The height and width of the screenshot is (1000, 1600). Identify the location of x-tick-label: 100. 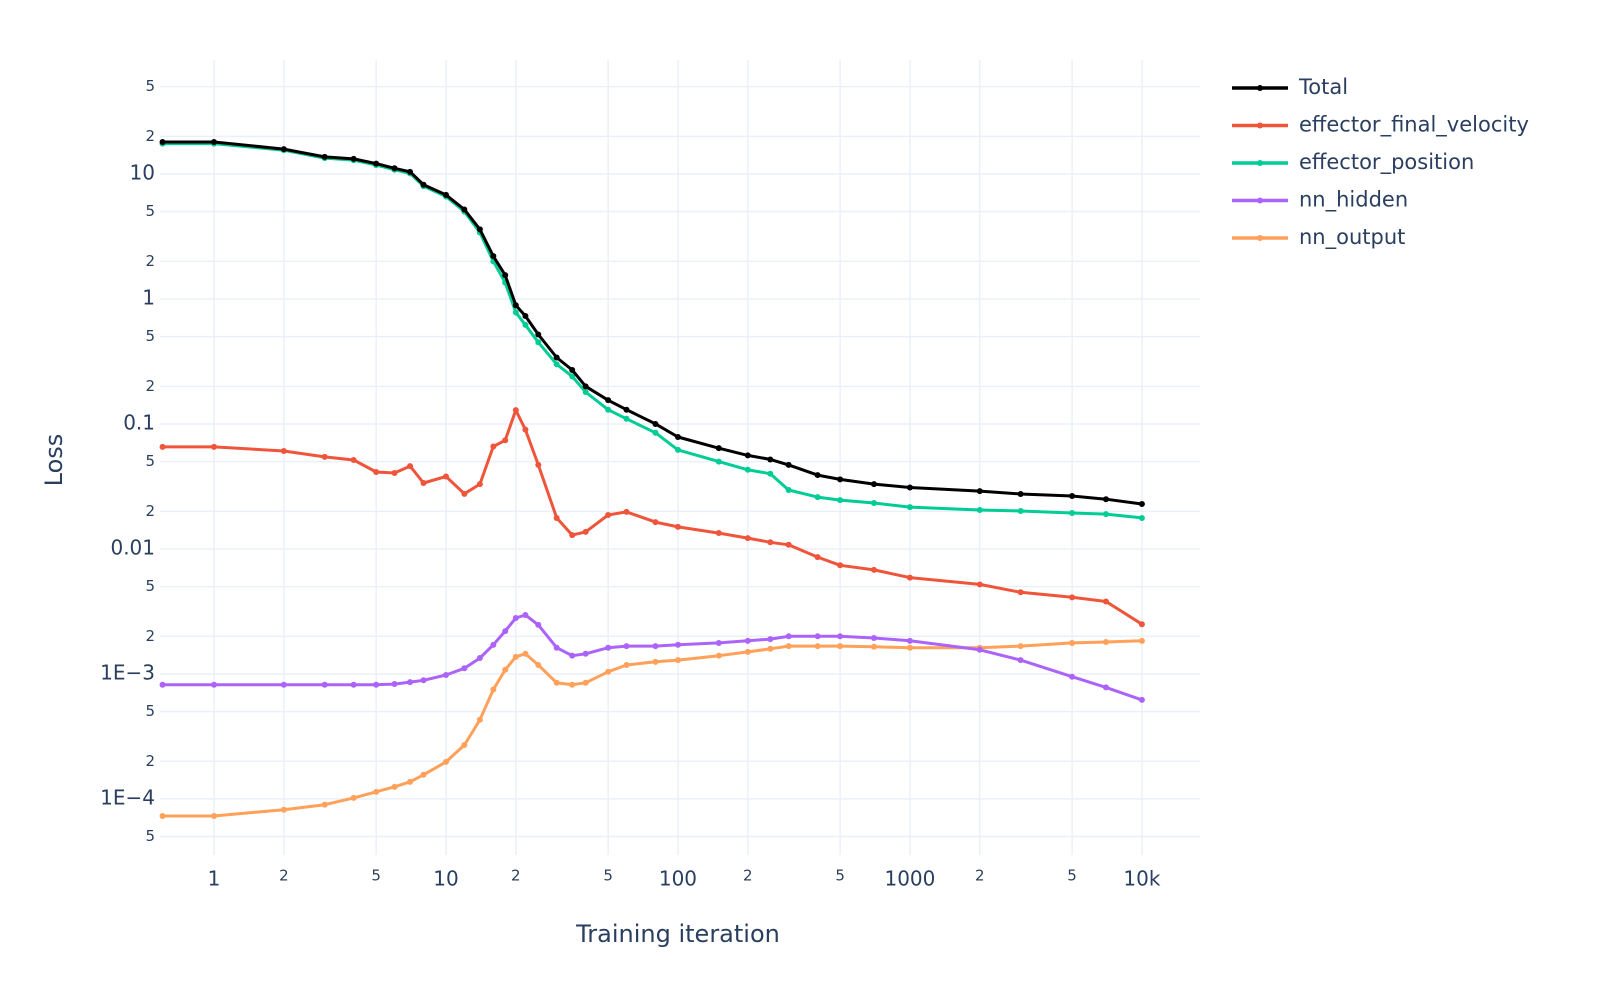
(678, 879).